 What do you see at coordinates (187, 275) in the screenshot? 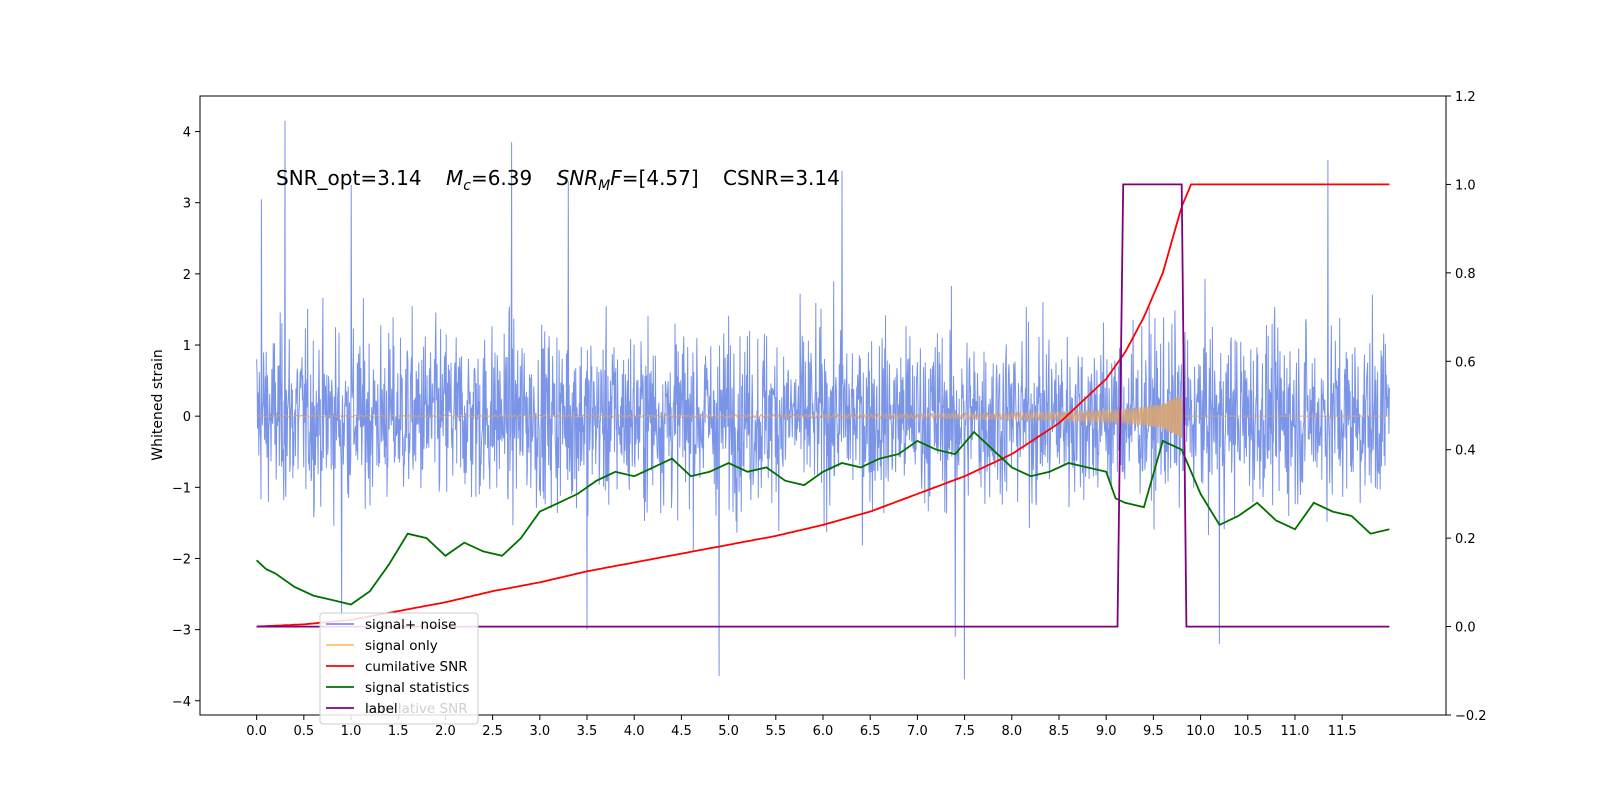
I see `y-tick-label: 2` at bounding box center [187, 275].